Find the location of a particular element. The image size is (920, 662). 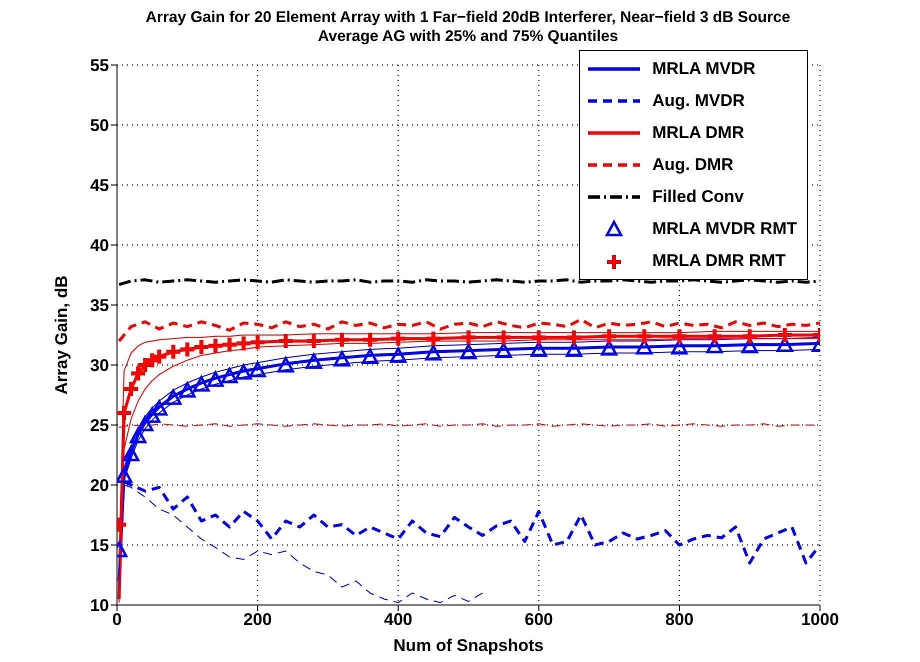

y-tick-label: 50 is located at coordinates (99, 126).